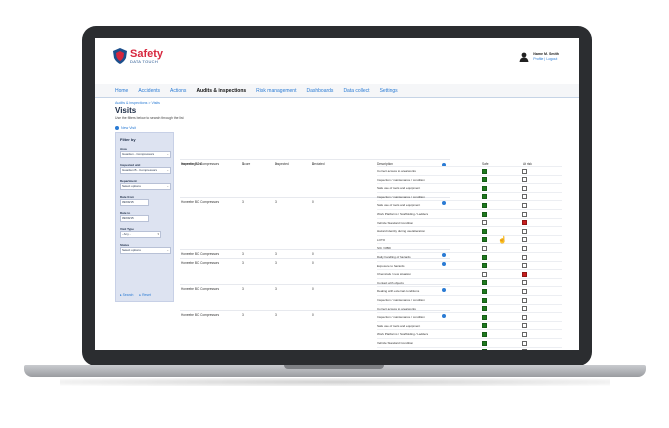 The width and height of the screenshot is (669, 428). Describe the element at coordinates (527, 164) in the screenshot. I see `col-at-risk: At risk` at that location.